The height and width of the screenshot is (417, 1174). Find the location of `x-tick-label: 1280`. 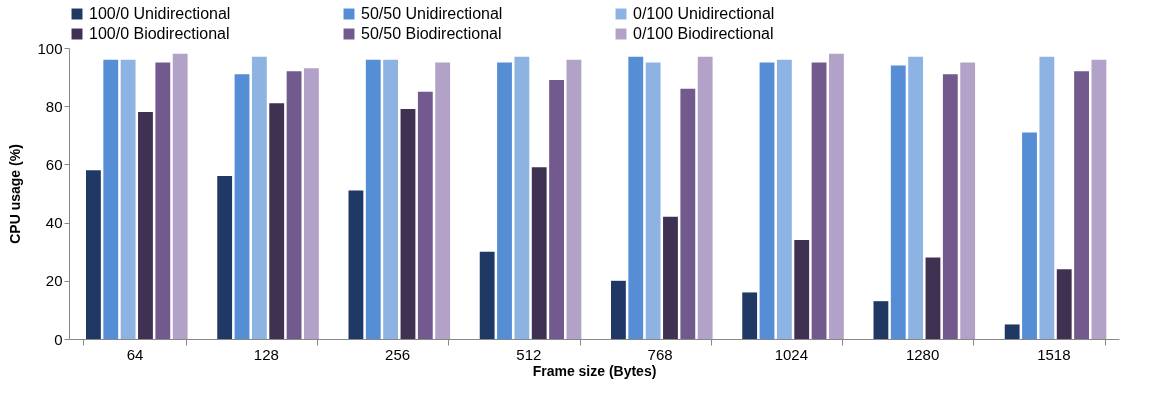

x-tick-label: 1280 is located at coordinates (922, 354).